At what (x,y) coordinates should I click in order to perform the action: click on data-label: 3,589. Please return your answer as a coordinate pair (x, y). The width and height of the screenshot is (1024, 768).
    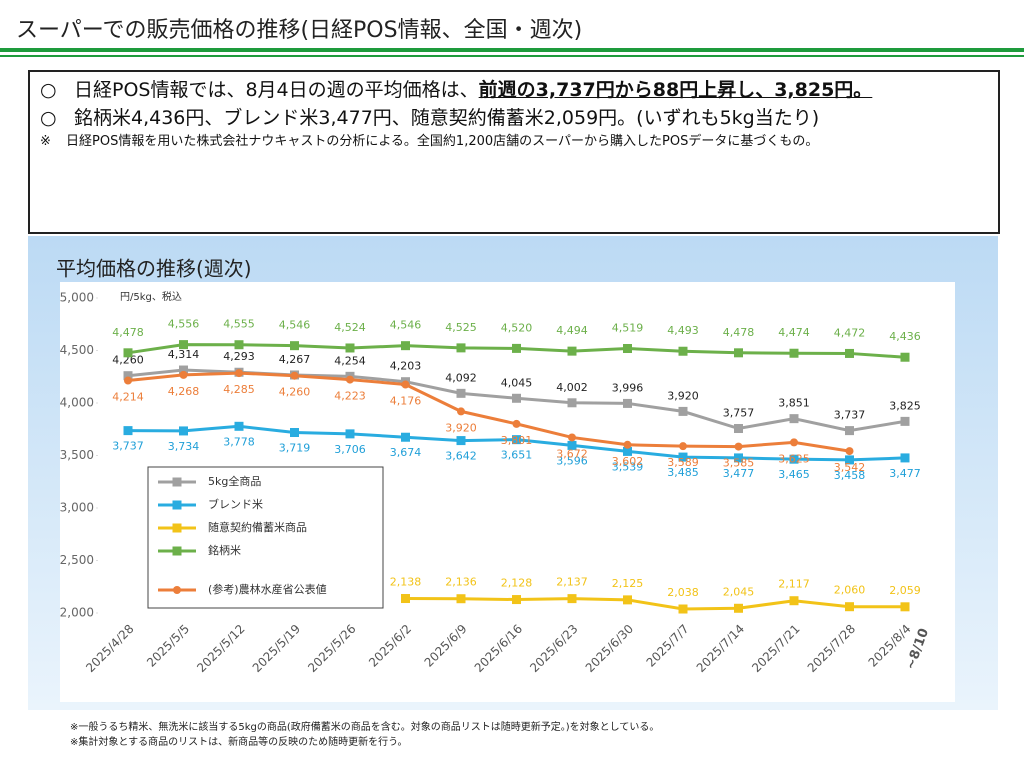
    Looking at the image, I should click on (683, 462).